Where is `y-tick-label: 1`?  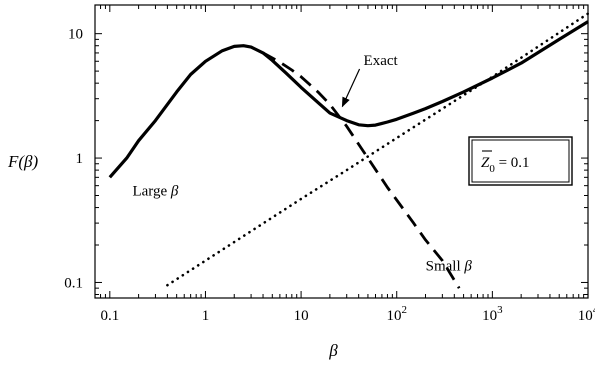 y-tick-label: 1 is located at coordinates (80, 159).